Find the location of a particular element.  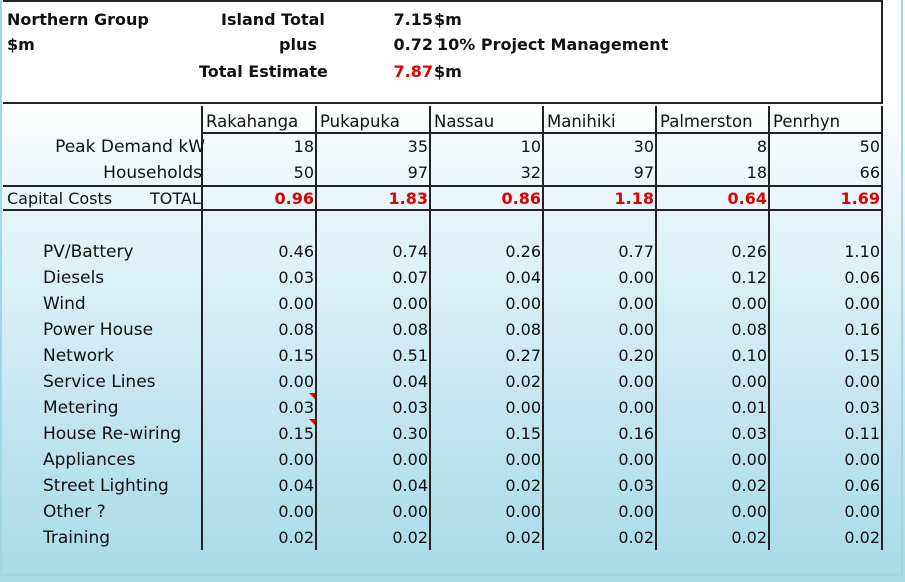

capital-total-cell: 0.86 is located at coordinates (521, 198).